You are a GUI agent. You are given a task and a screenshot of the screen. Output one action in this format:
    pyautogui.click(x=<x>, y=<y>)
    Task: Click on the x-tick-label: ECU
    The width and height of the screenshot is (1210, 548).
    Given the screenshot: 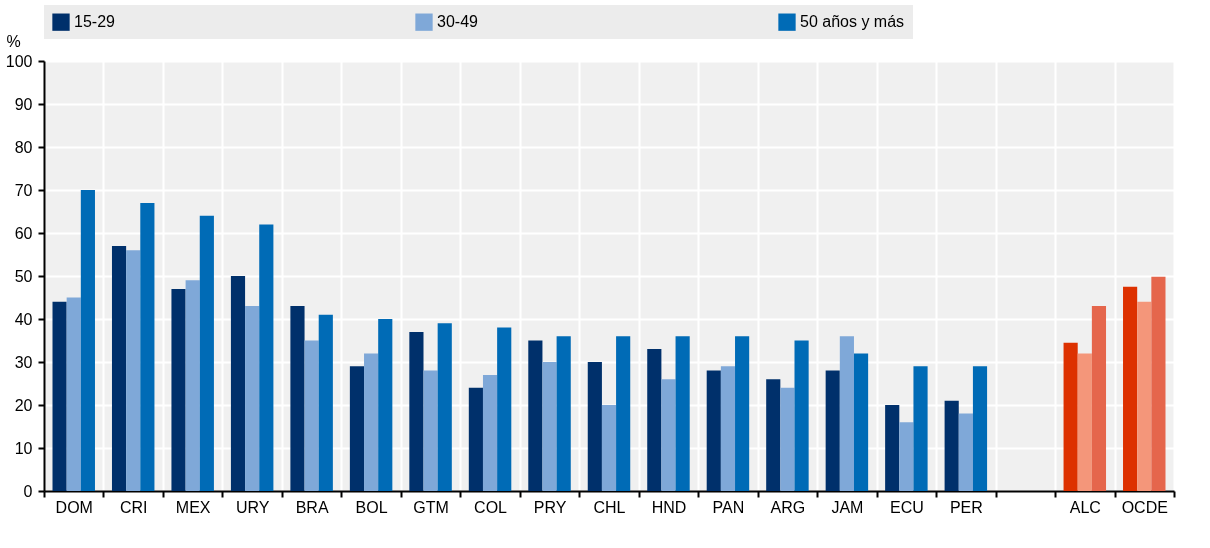 What is the action you would take?
    pyautogui.click(x=906, y=507)
    